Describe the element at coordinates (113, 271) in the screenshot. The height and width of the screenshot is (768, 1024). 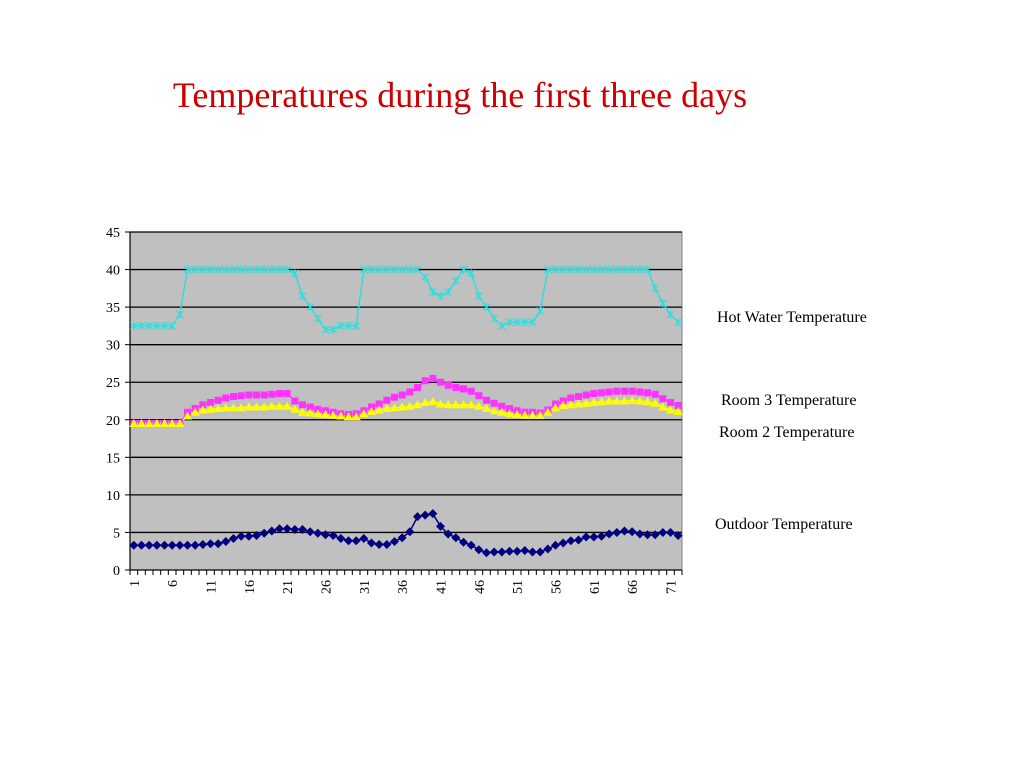
I see `y-tick-label: 40` at that location.